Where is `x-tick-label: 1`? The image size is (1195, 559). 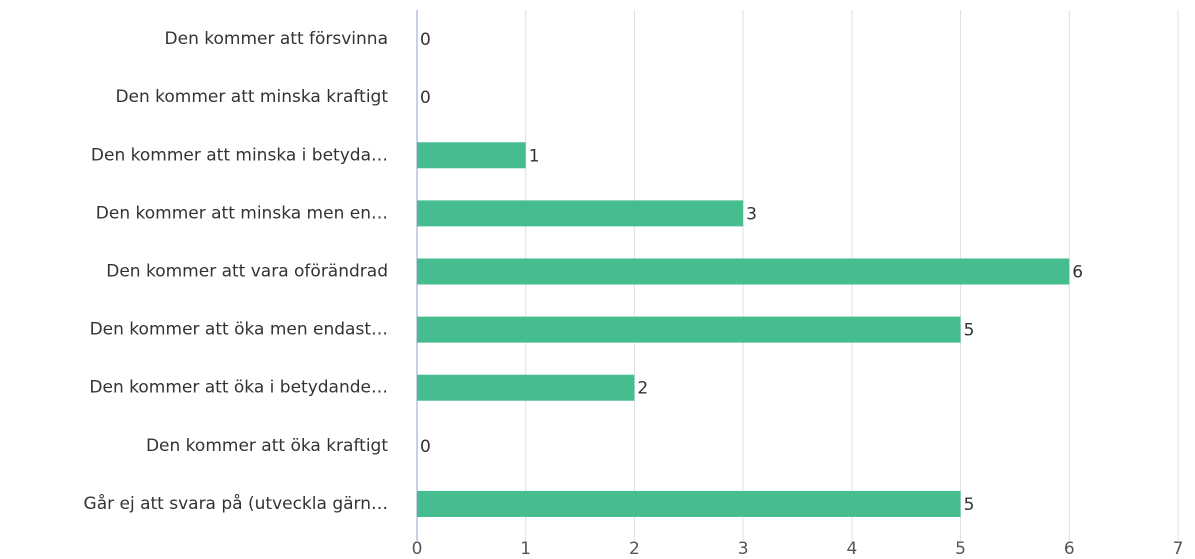 x-tick-label: 1 is located at coordinates (525, 549).